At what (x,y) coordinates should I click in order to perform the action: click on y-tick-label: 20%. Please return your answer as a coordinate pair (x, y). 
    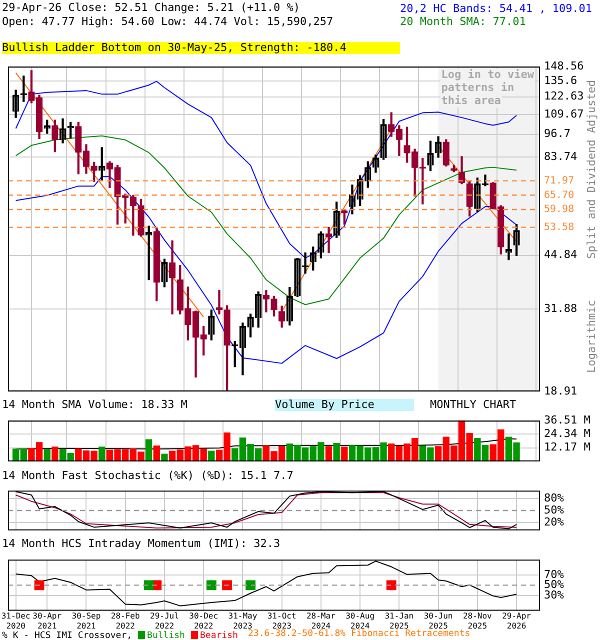
    Looking at the image, I should click on (554, 521).